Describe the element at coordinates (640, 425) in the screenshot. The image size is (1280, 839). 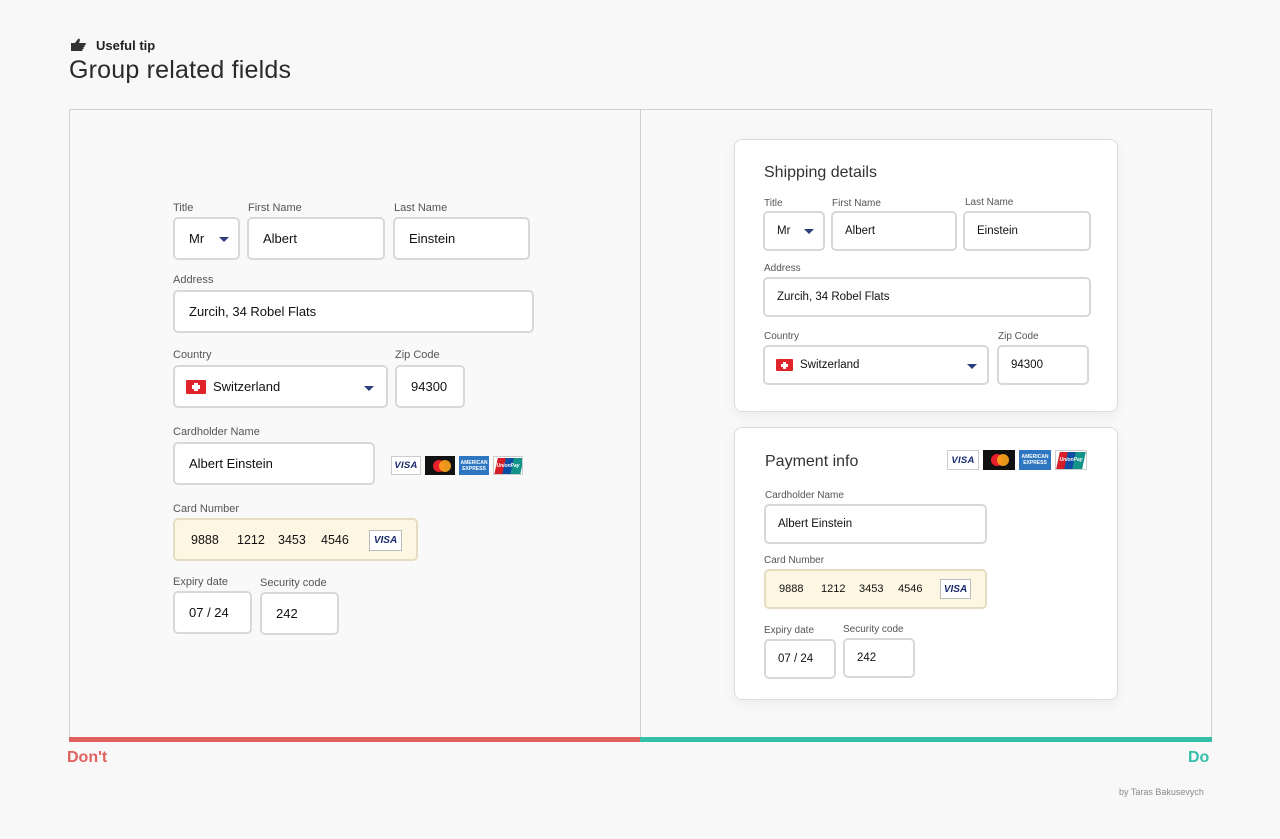
I see `comparison-divider` at that location.